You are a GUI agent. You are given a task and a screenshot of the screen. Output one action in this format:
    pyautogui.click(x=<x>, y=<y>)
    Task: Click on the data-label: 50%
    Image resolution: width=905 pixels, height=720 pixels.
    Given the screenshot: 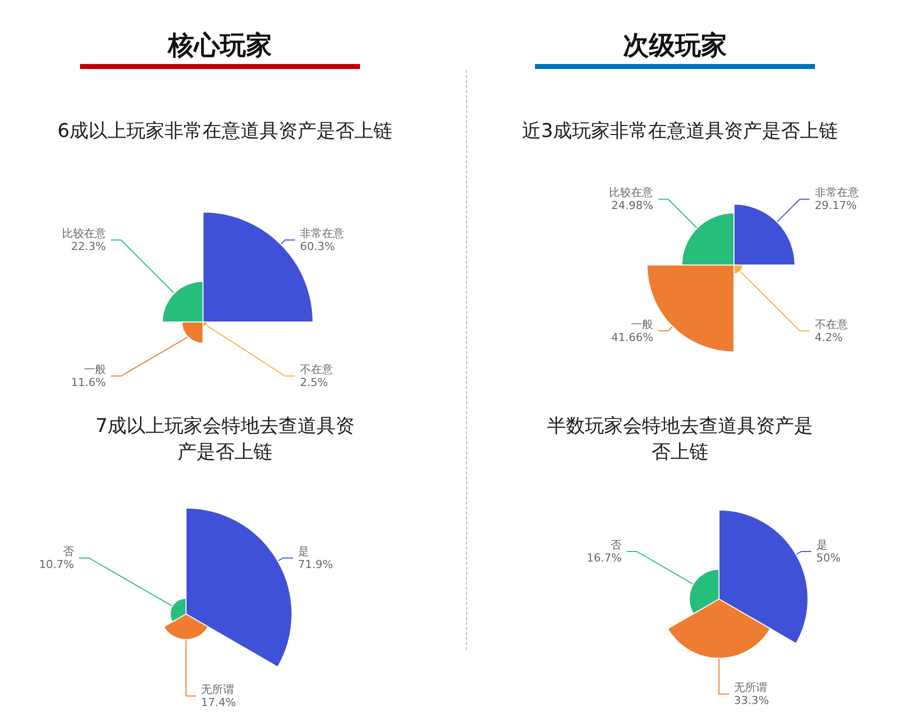 What is the action you would take?
    pyautogui.click(x=828, y=558)
    